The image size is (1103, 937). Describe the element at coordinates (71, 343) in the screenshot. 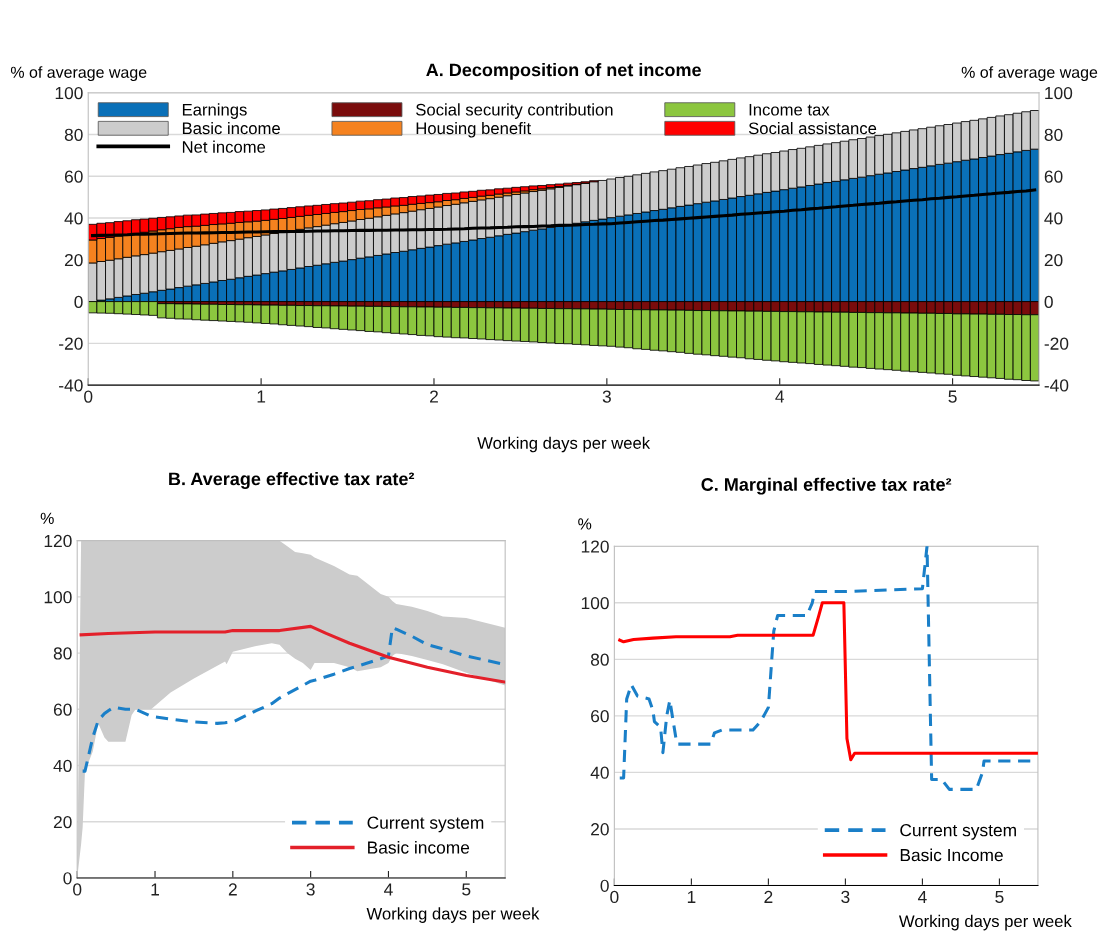

I see `y-tick-label: -20` at that location.